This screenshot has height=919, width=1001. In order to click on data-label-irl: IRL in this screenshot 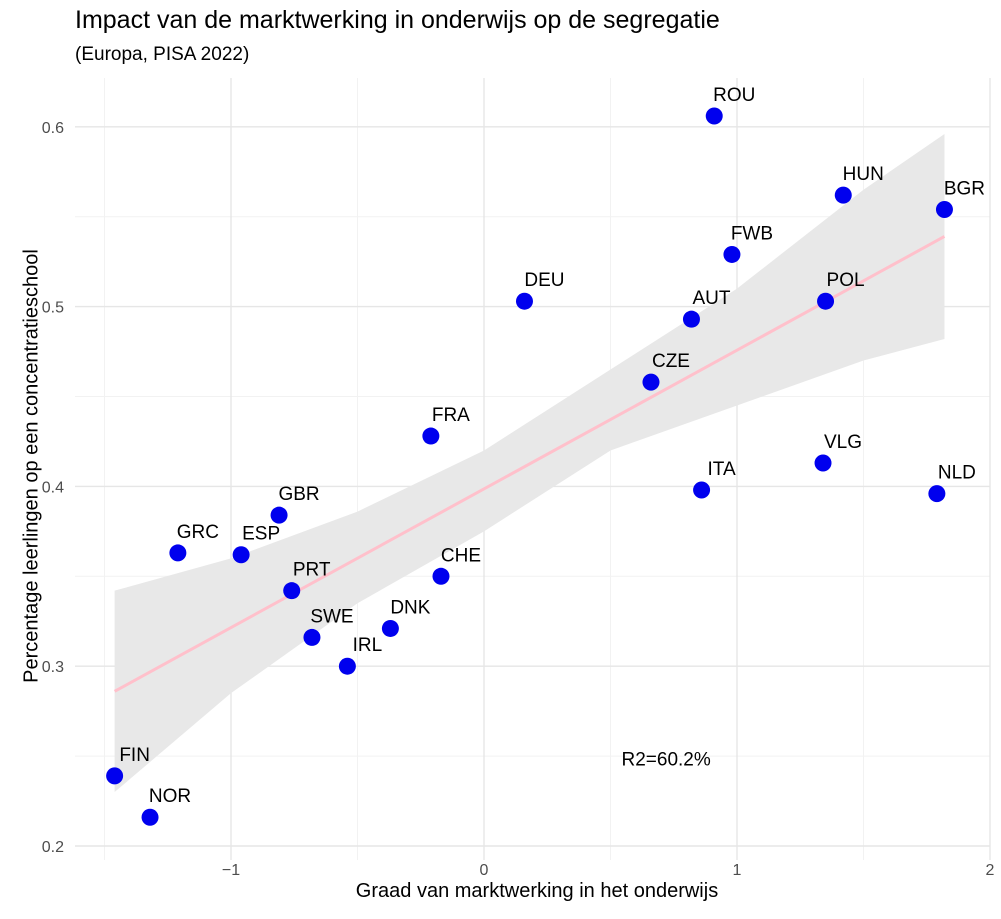, I will do `click(368, 645)`.